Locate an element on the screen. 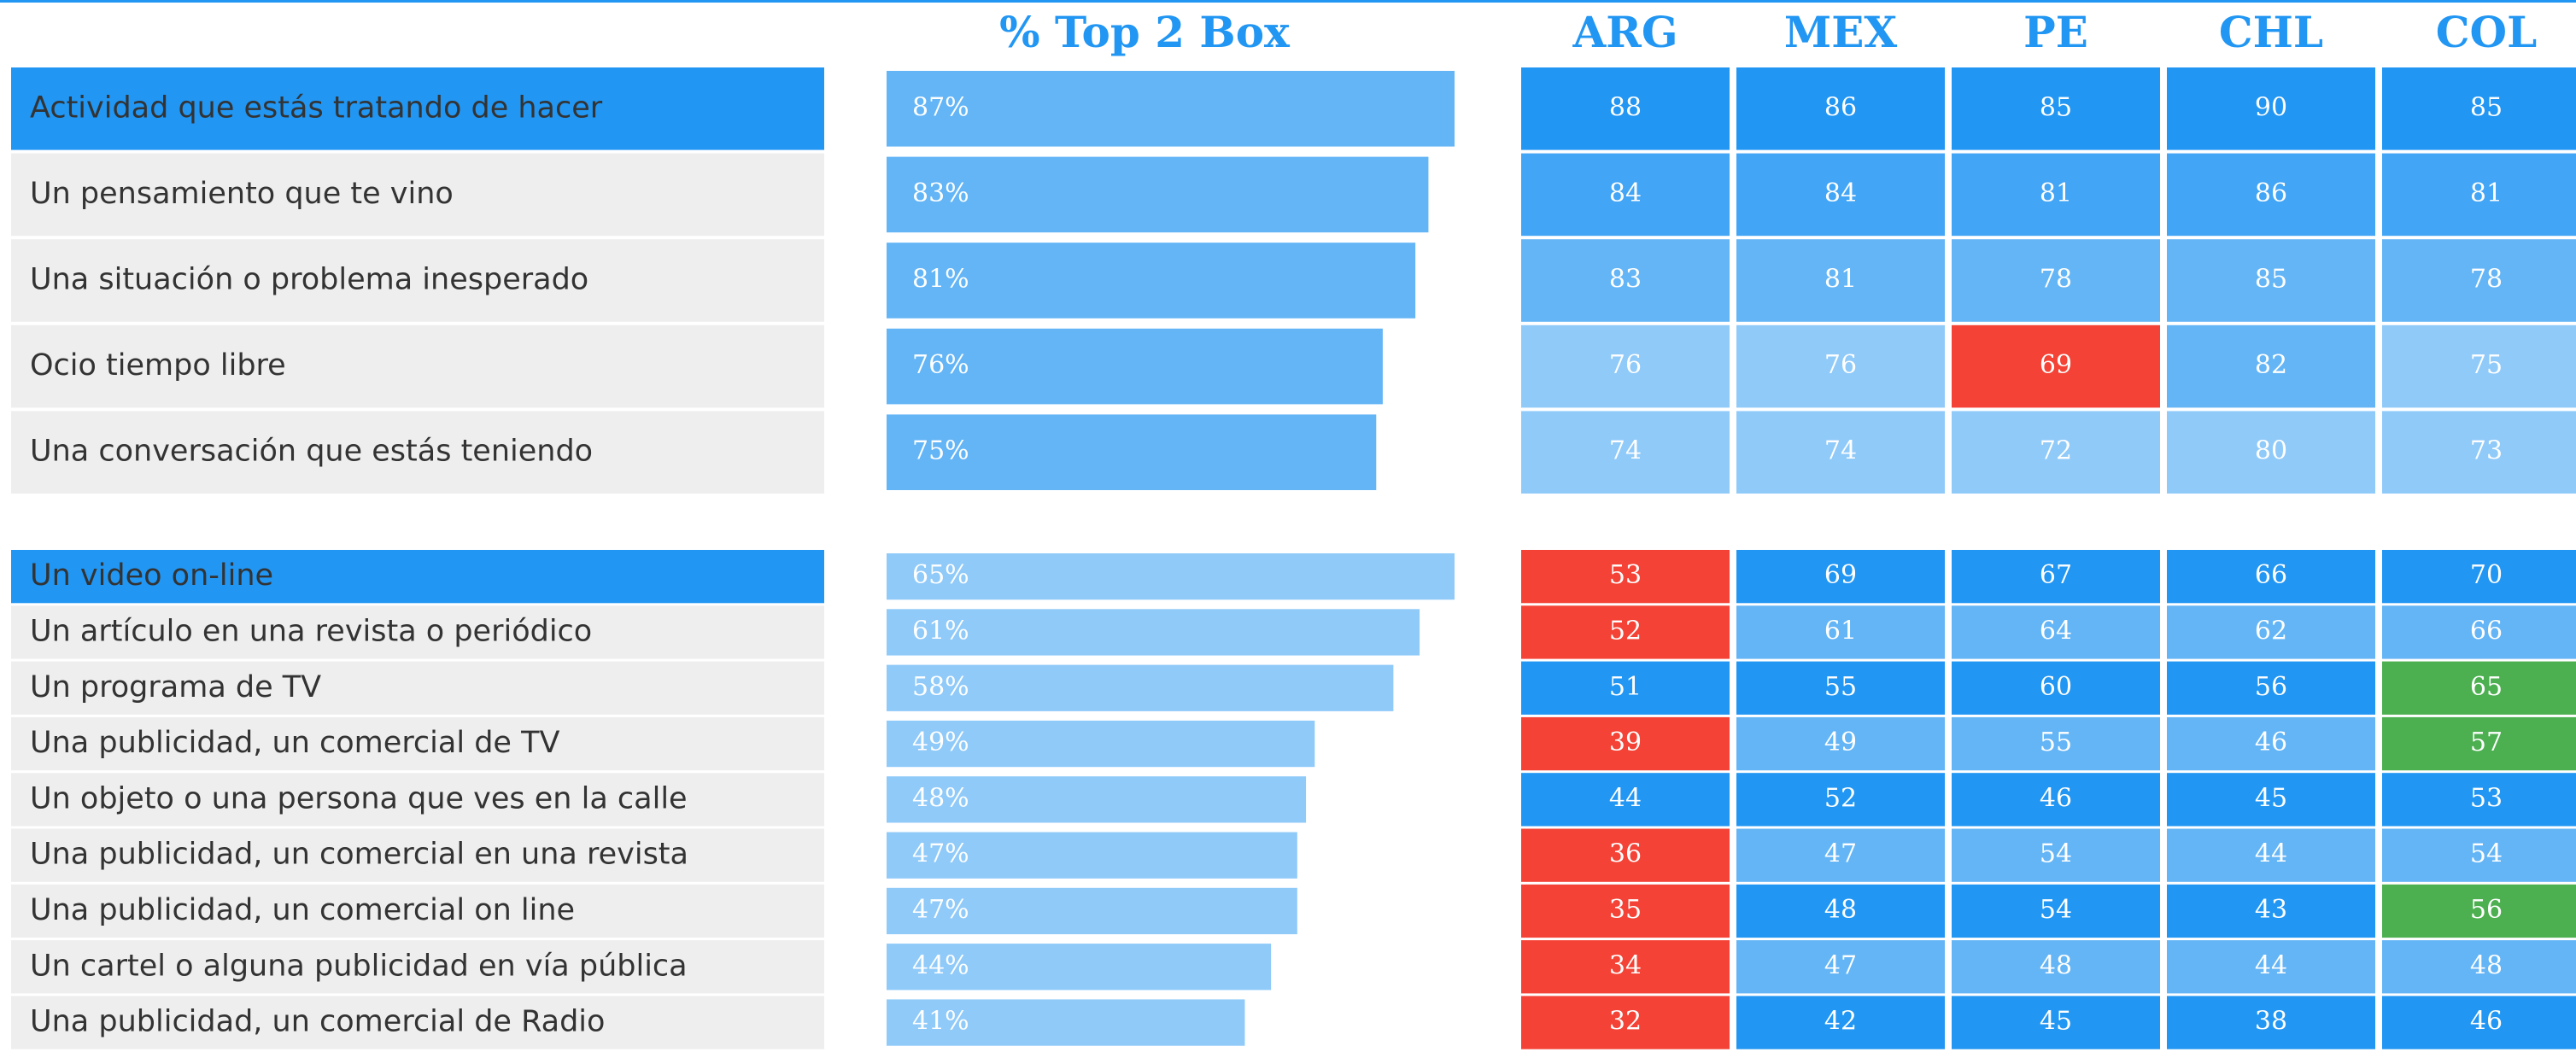  score-value: 65 is located at coordinates (2486, 687).